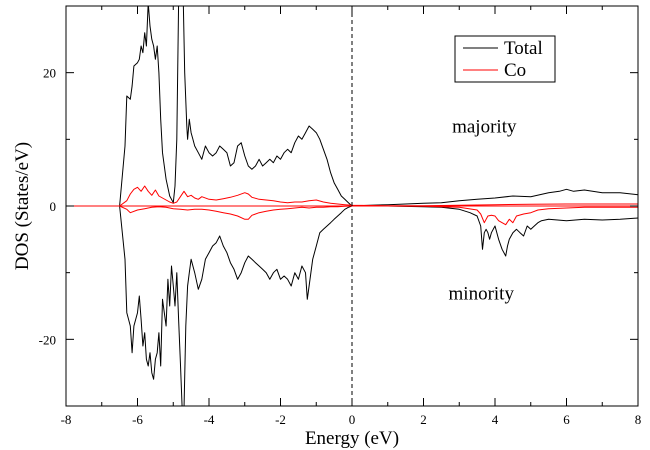 The height and width of the screenshot is (450, 650). What do you see at coordinates (495, 419) in the screenshot?
I see `x-tick-label: 4` at bounding box center [495, 419].